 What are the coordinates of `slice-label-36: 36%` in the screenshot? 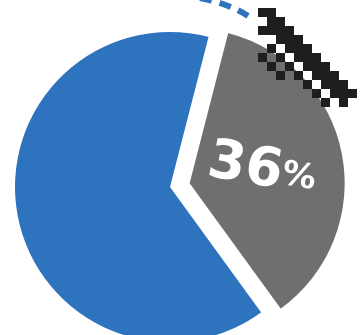 It's located at (262, 166).